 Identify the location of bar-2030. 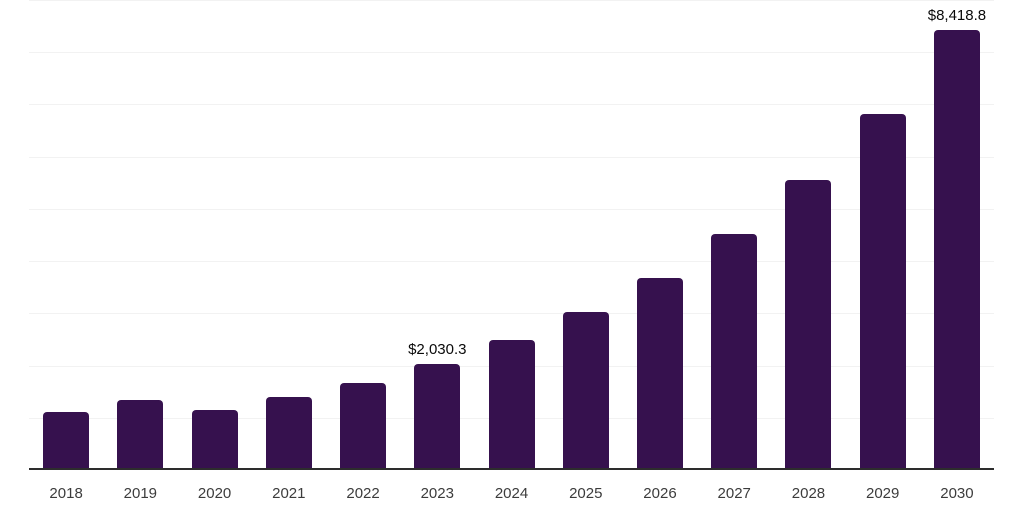
(956, 250).